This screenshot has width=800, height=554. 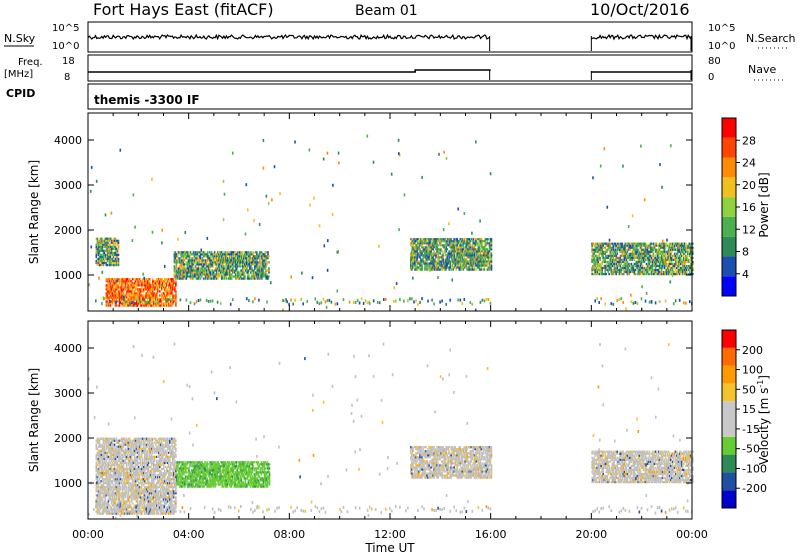 I want to click on power-colorbar-tick-label: 24, so click(x=749, y=163).